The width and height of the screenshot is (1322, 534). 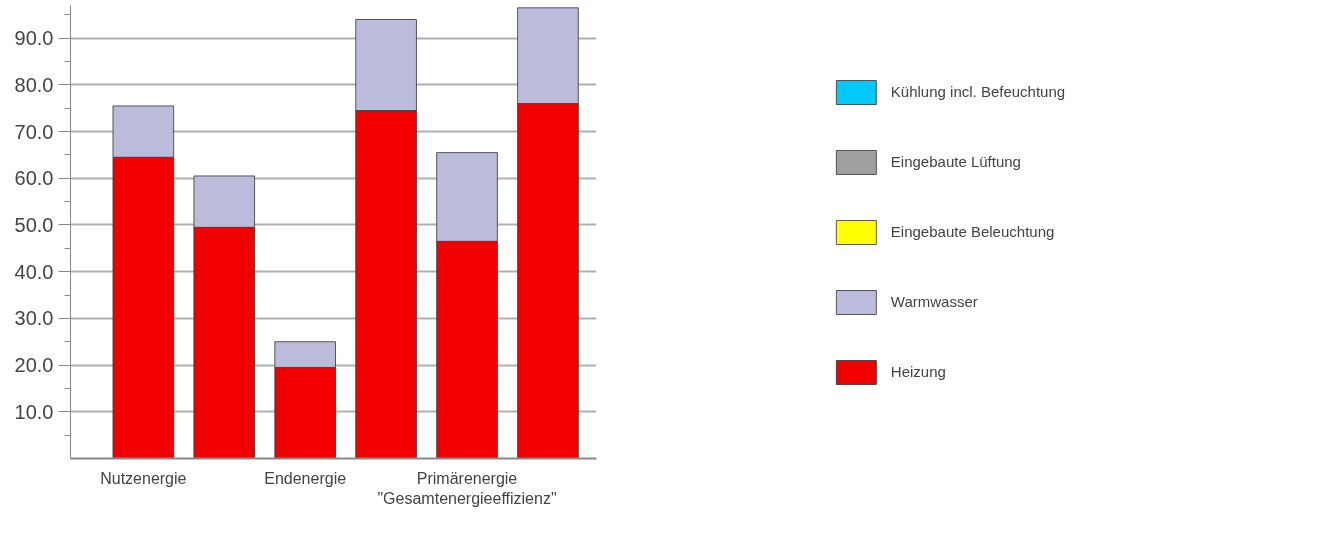 What do you see at coordinates (467, 488) in the screenshot?
I see `x-tick-label: Primärenergie "Gesamtenergieeffizienz"` at bounding box center [467, 488].